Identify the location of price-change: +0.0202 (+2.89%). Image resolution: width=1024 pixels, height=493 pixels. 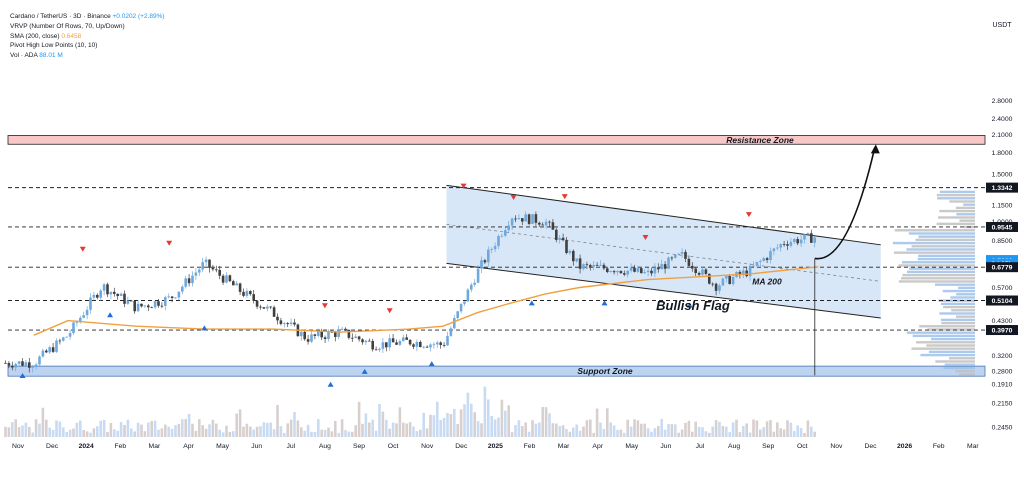
(138, 16).